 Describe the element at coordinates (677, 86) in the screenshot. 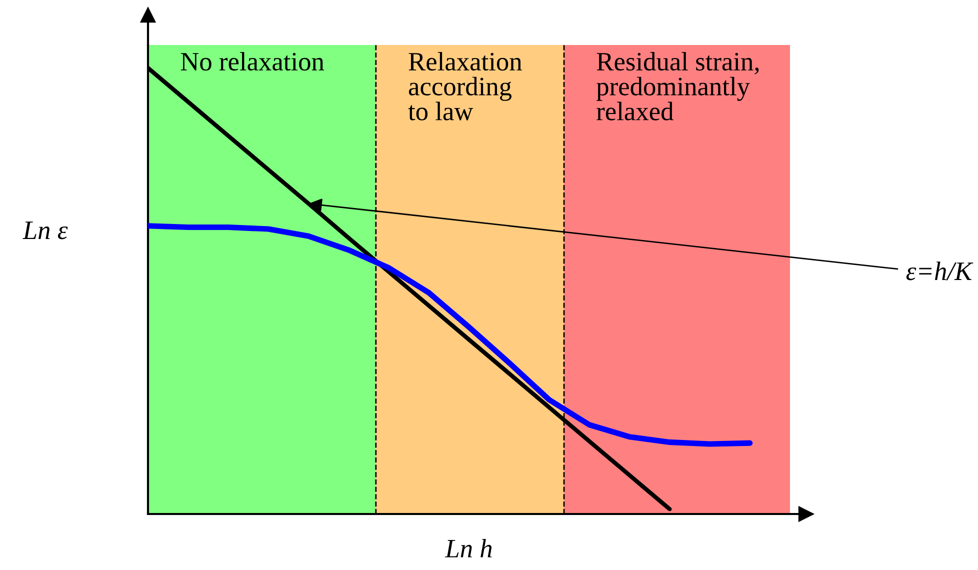

I see `annotation: Residual strain, predominantly relaxed` at that location.